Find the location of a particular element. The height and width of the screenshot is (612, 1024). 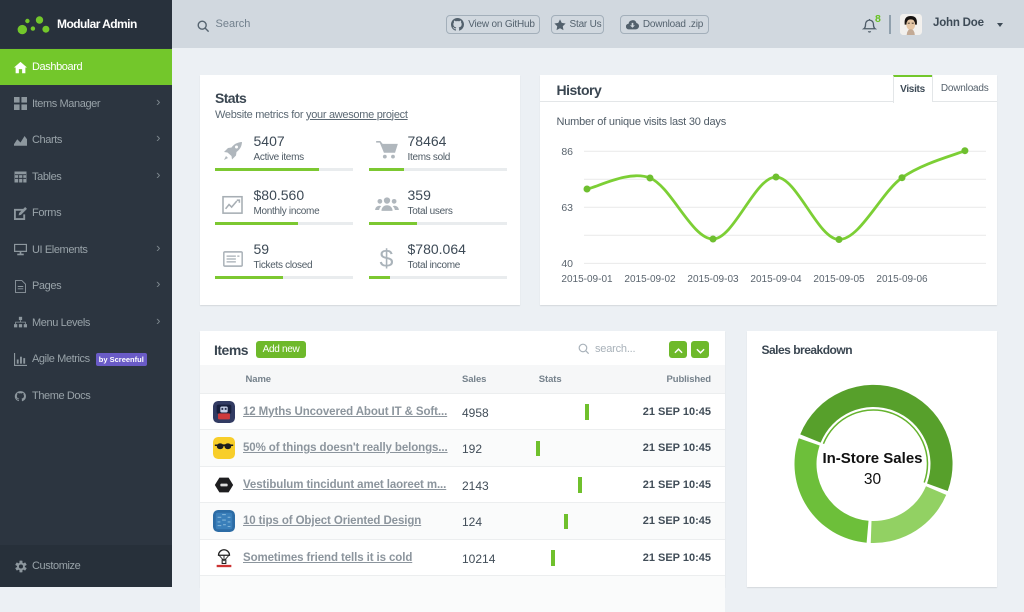

svg-text: 2015-09-02 is located at coordinates (650, 279).